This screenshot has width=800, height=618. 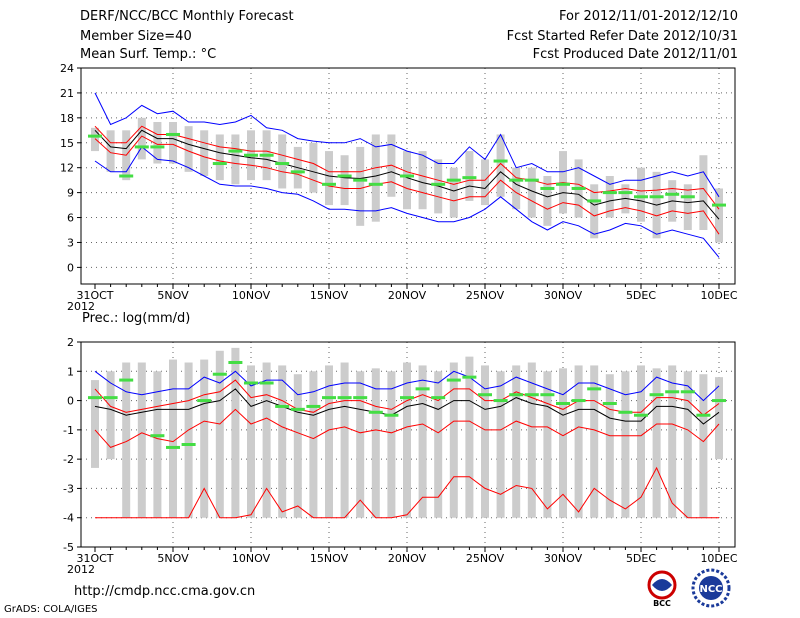 What do you see at coordinates (67, 168) in the screenshot?
I see `y-tick-label: 12` at bounding box center [67, 168].